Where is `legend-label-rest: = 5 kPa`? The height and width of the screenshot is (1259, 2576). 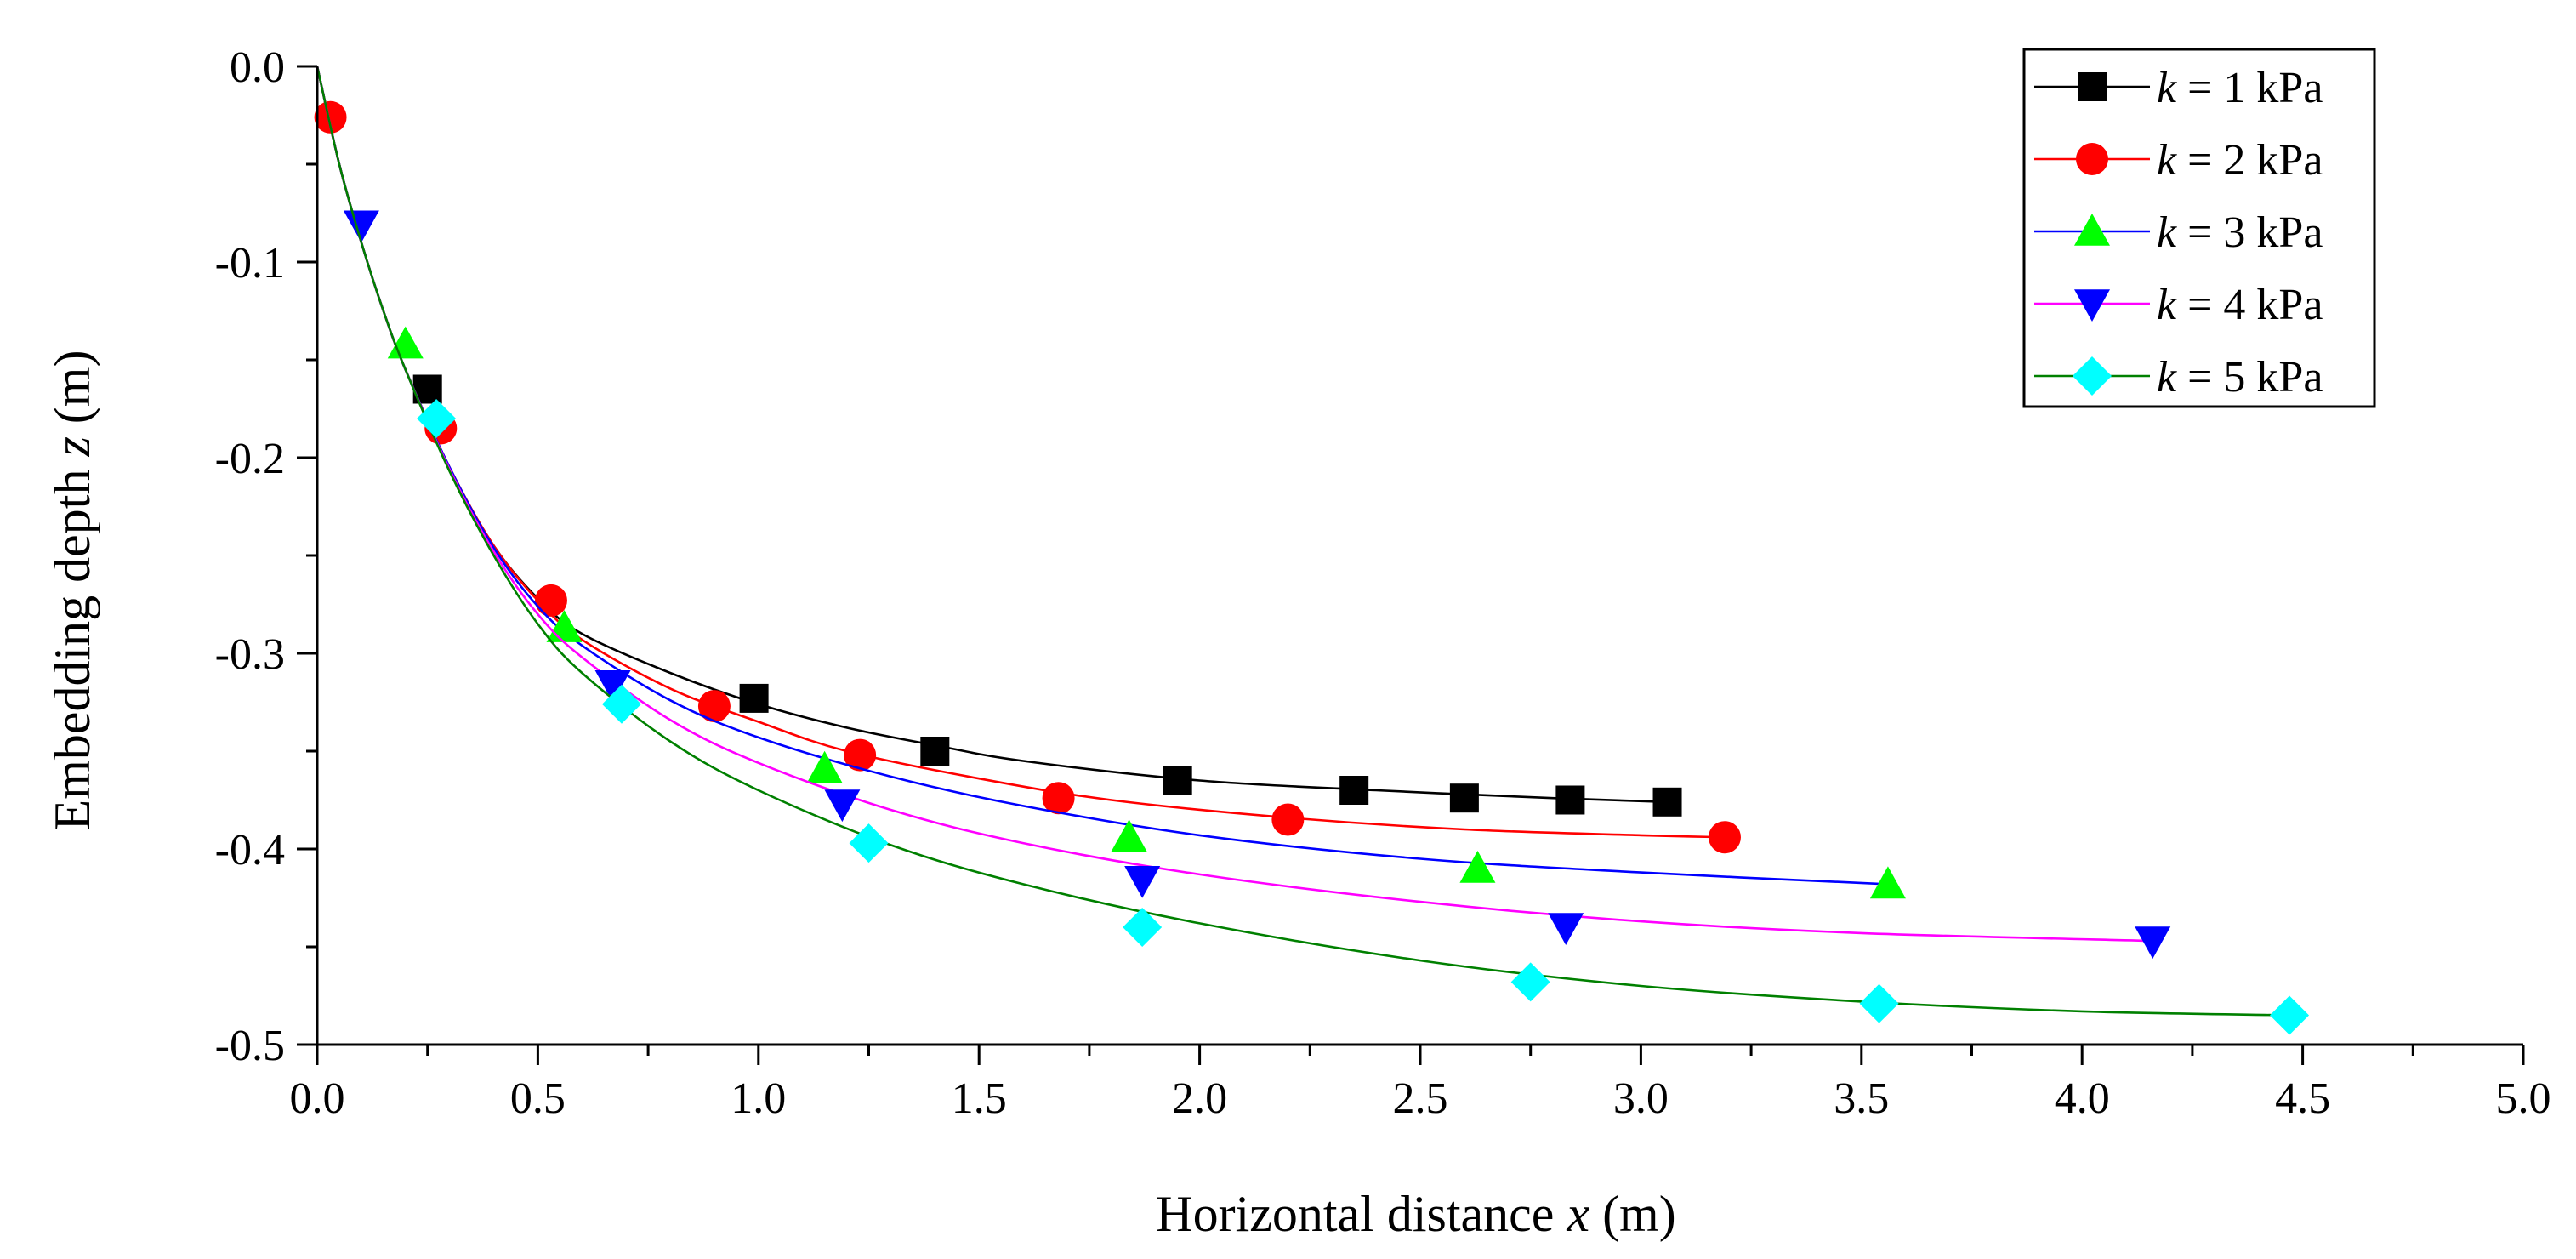
legend-label-rest: = 5 kPa is located at coordinates (2249, 377).